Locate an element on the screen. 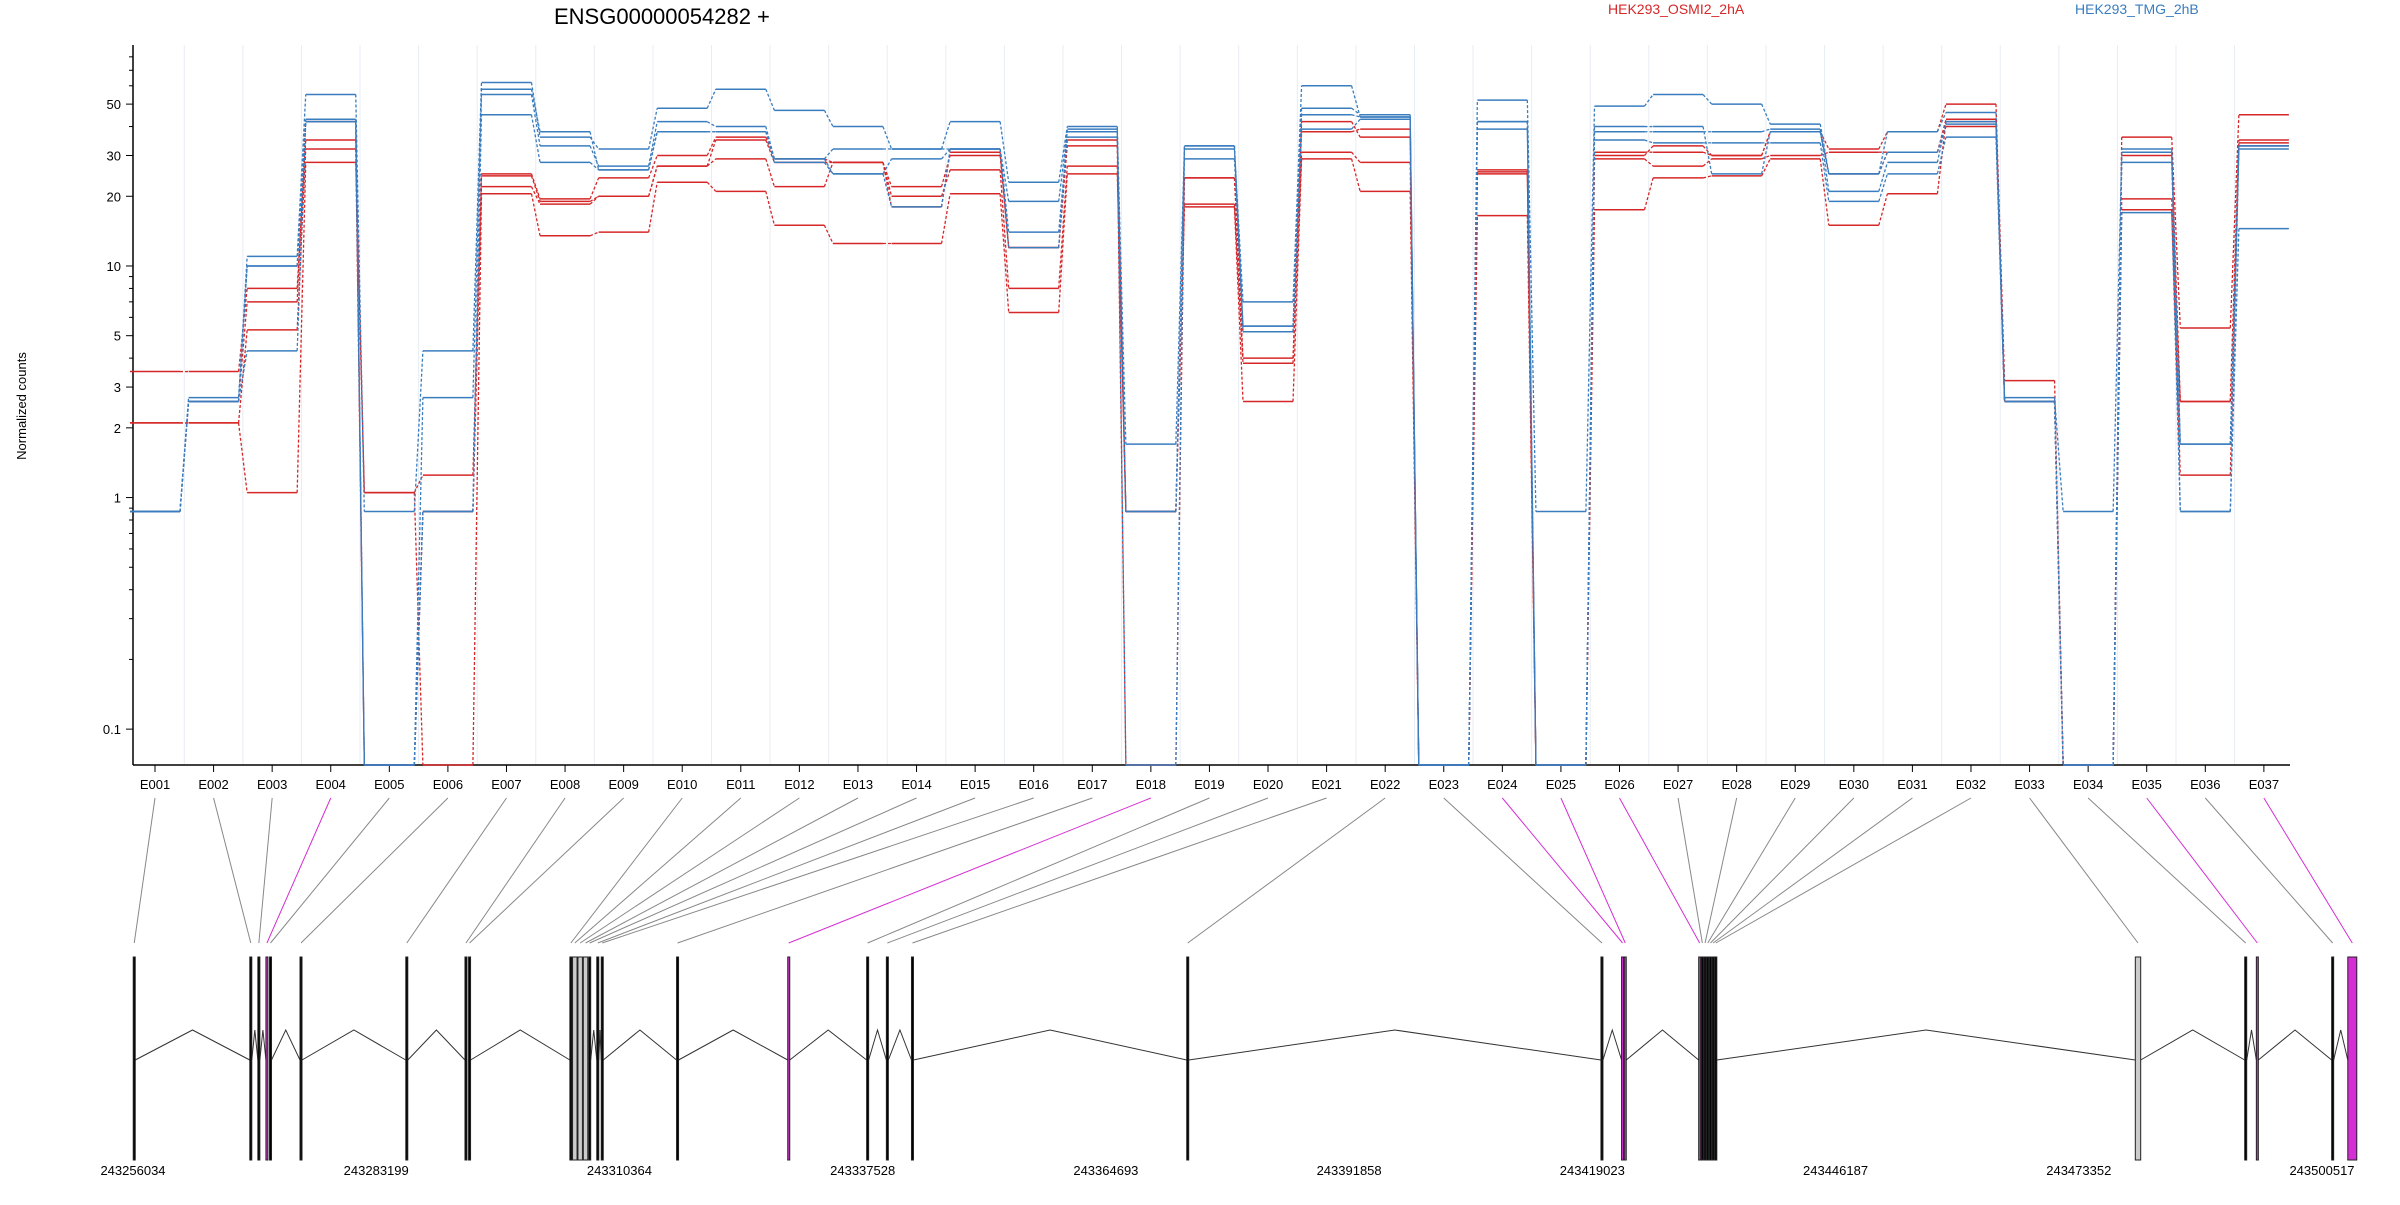 The width and height of the screenshot is (2400, 1205). connector-layer is located at coordinates (1243, 870).